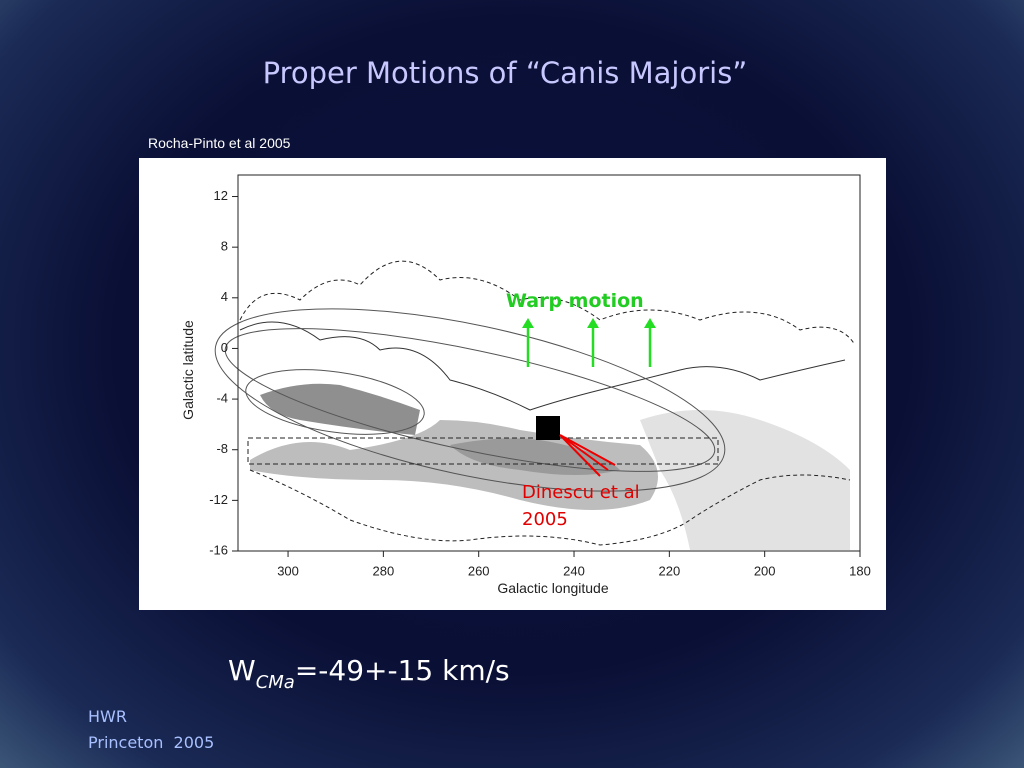 The width and height of the screenshot is (1024, 768). What do you see at coordinates (219, 143) in the screenshot?
I see `citation: Rocha-Pinto et al 2005` at bounding box center [219, 143].